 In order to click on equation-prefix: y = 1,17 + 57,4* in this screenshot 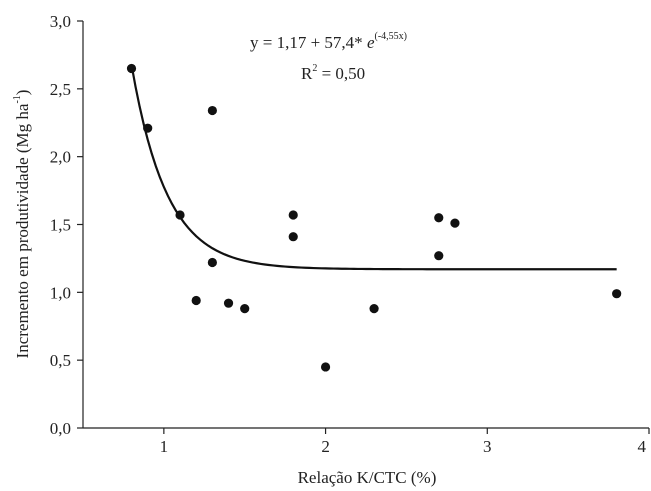, I will do `click(308, 42)`.